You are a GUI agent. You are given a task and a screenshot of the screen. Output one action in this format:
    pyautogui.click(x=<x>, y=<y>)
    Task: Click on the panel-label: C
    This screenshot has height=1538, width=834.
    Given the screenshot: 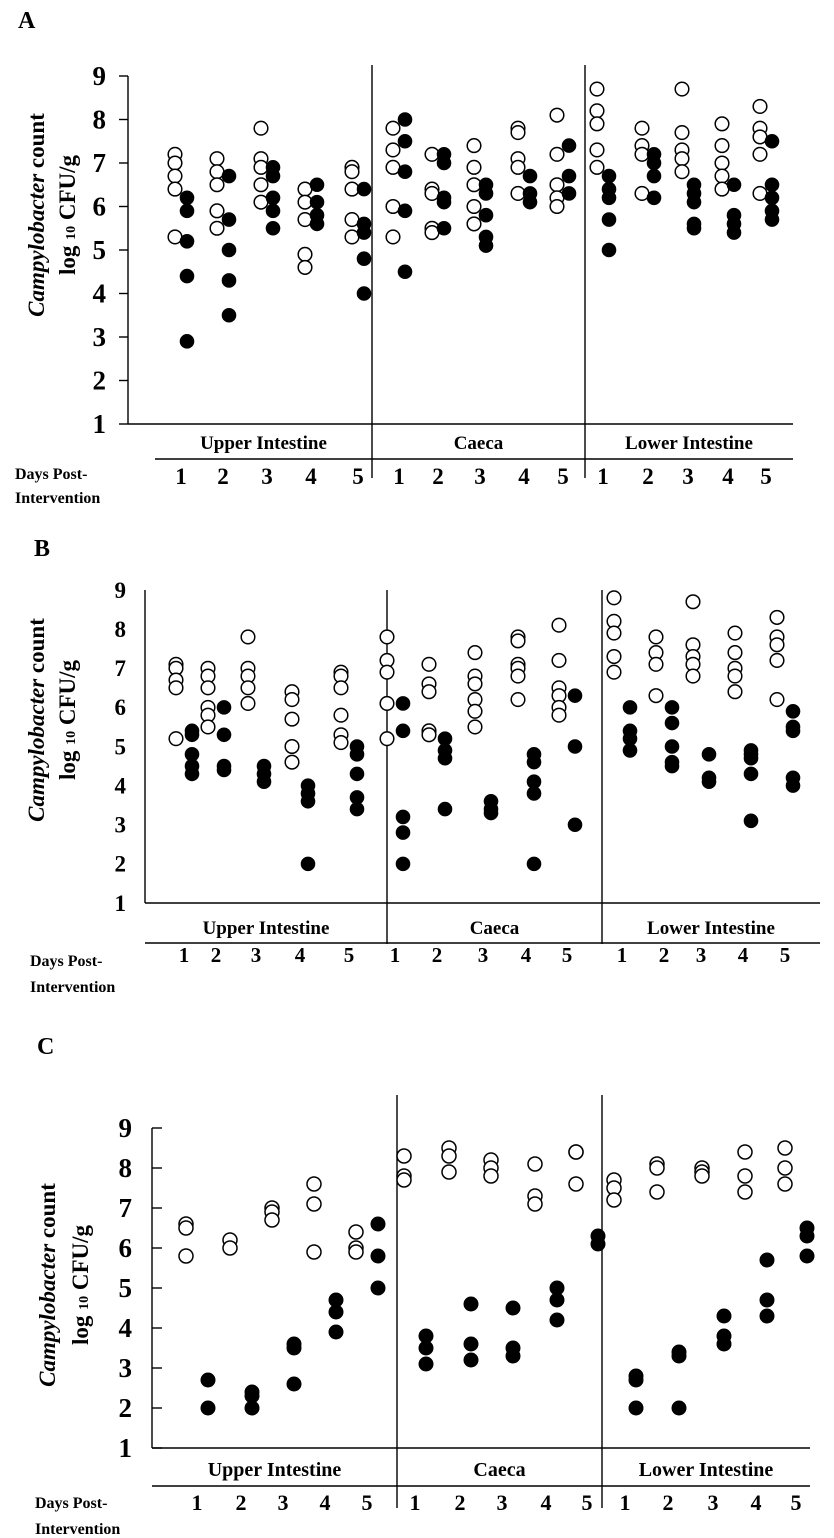 What is the action you would take?
    pyautogui.click(x=45, y=1047)
    